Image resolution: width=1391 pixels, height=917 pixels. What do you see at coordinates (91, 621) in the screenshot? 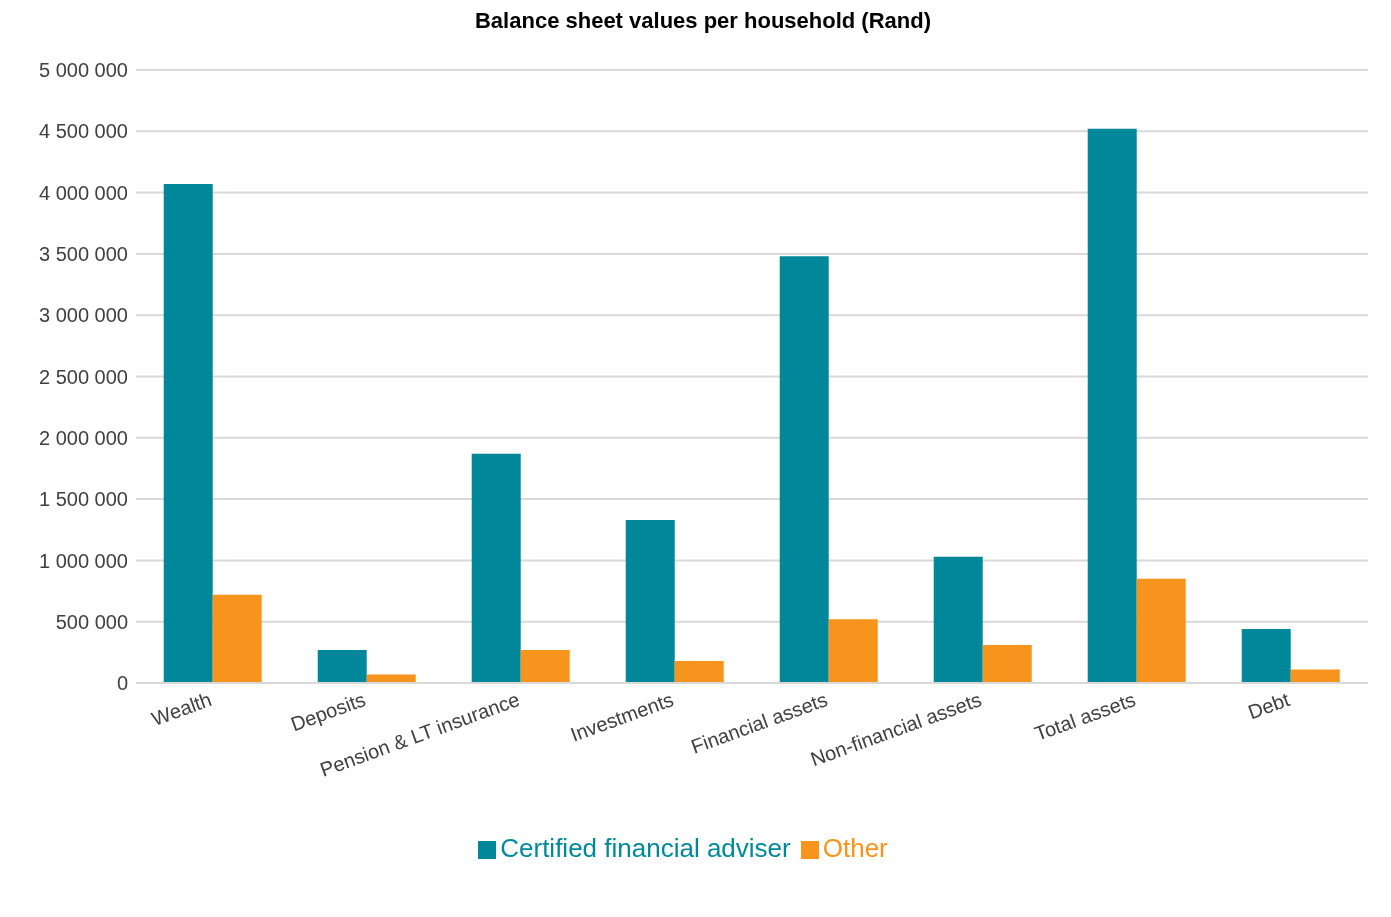
I see `y-tick-label: 500 000` at bounding box center [91, 621].